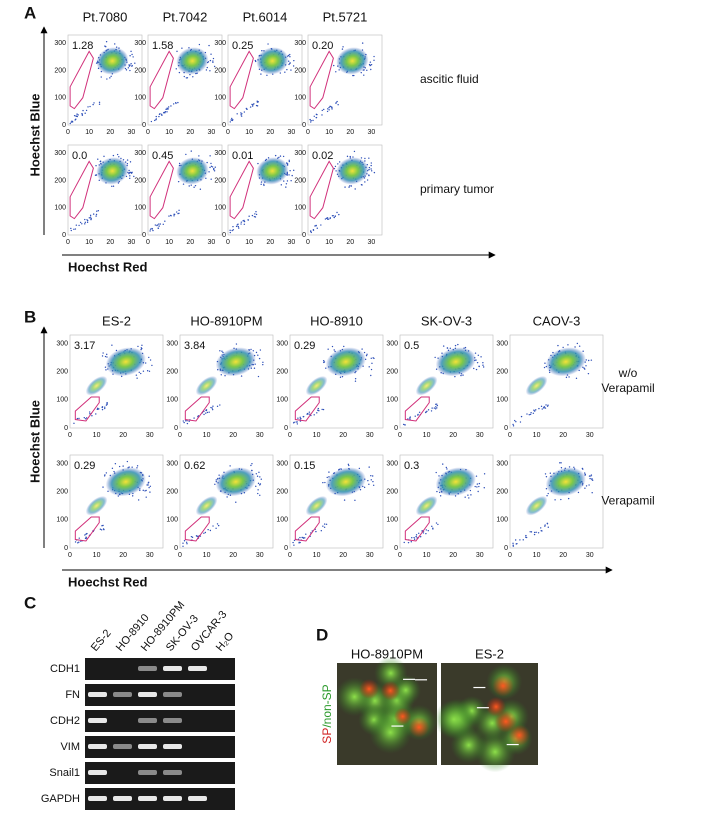  Describe the element at coordinates (194, 346) in the screenshot. I see `sp-percentage: 3.84` at that location.